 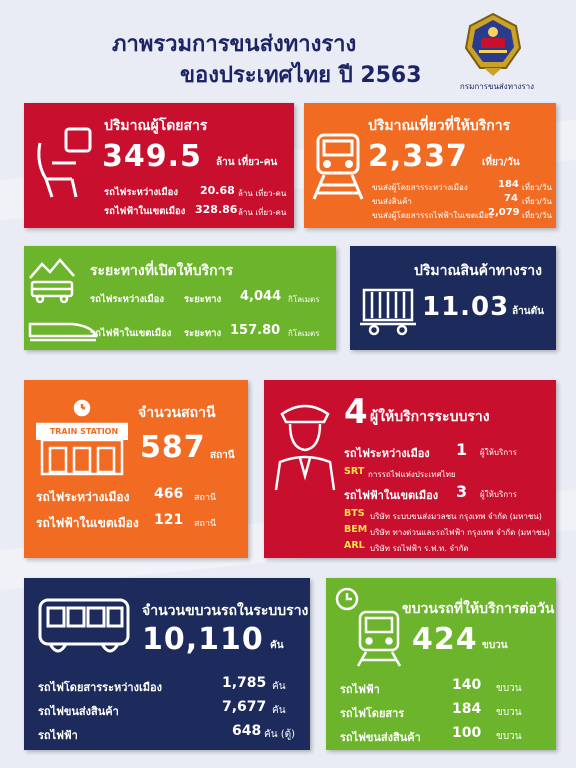 What do you see at coordinates (347, 599) in the screenshot?
I see `clock-icon` at bounding box center [347, 599].